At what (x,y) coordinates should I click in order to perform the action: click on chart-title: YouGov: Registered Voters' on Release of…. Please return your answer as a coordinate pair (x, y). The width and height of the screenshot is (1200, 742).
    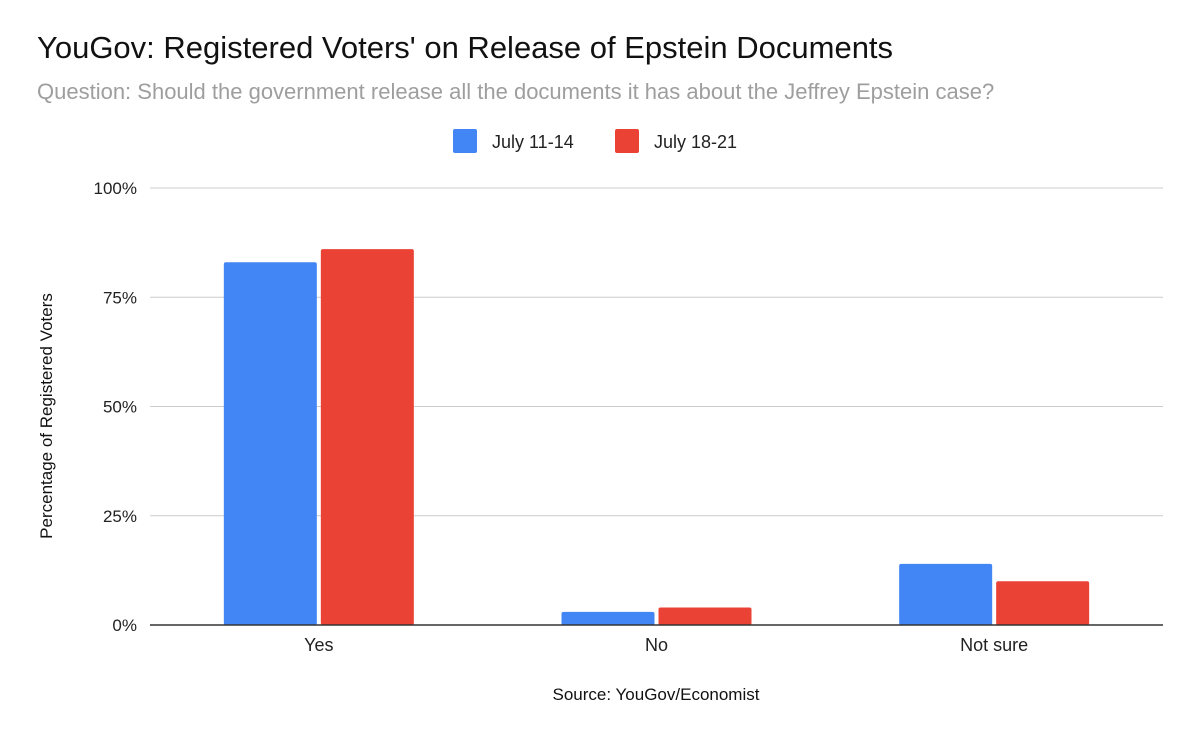
    Looking at the image, I should click on (465, 47).